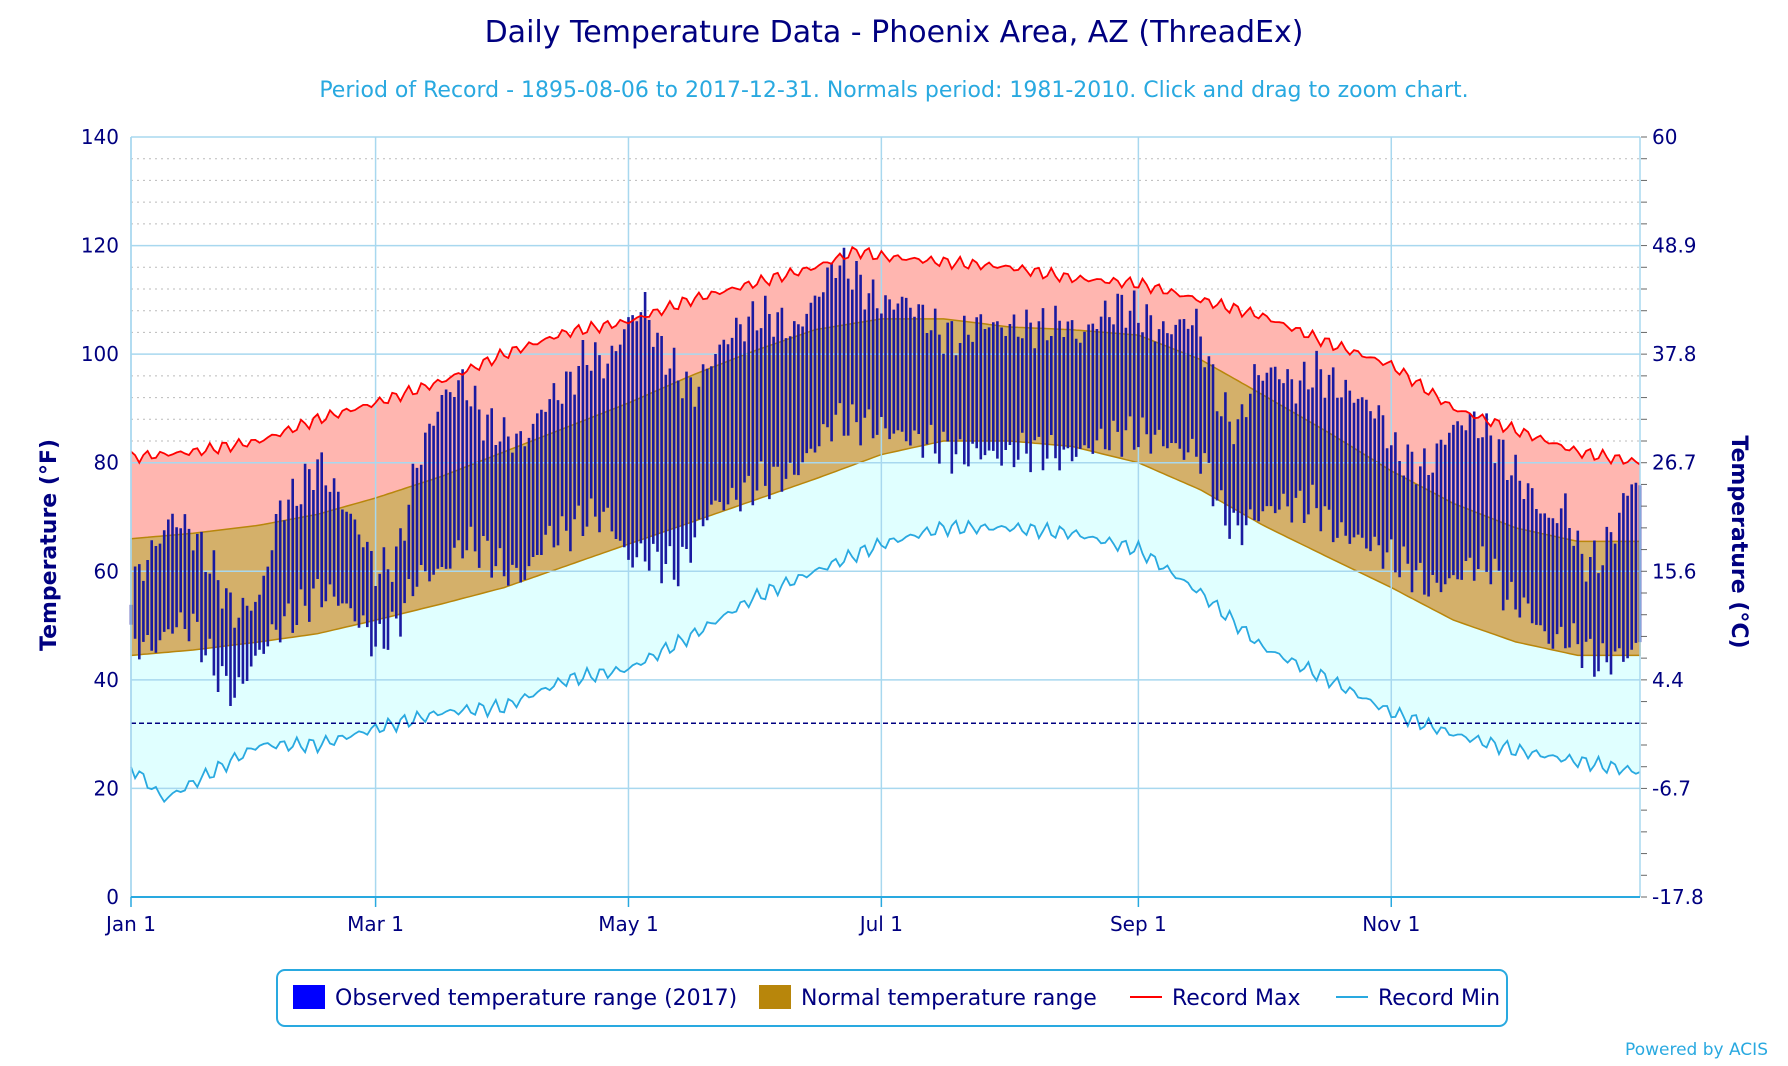  What do you see at coordinates (100, 517) in the screenshot?
I see `left-y-axis: 0 20 40 60 80 100 120 140` at bounding box center [100, 517].